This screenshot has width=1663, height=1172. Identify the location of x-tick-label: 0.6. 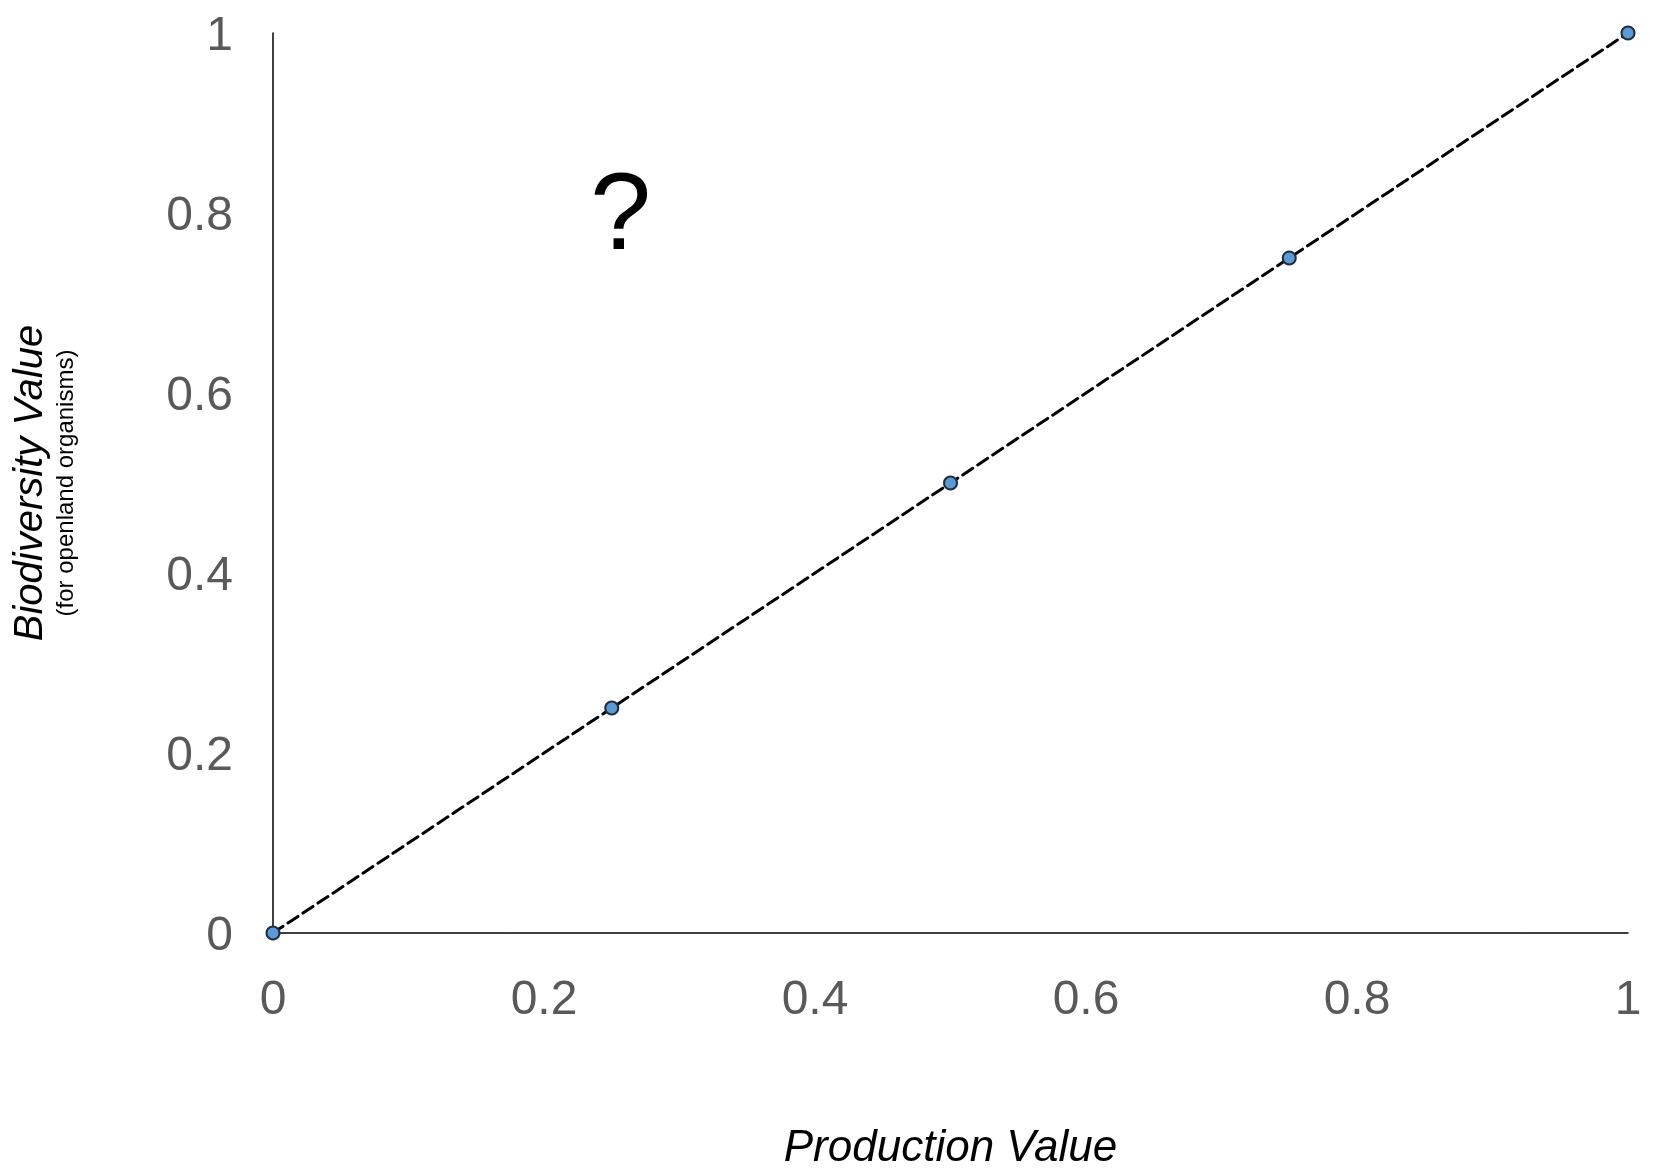
(1086, 997).